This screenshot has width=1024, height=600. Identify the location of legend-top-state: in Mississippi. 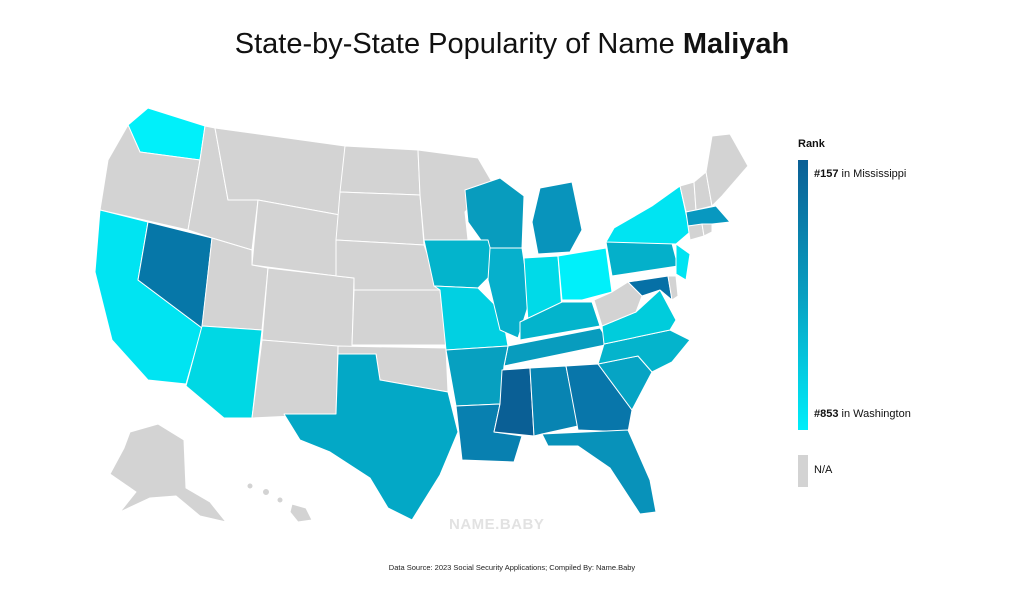
(872, 174).